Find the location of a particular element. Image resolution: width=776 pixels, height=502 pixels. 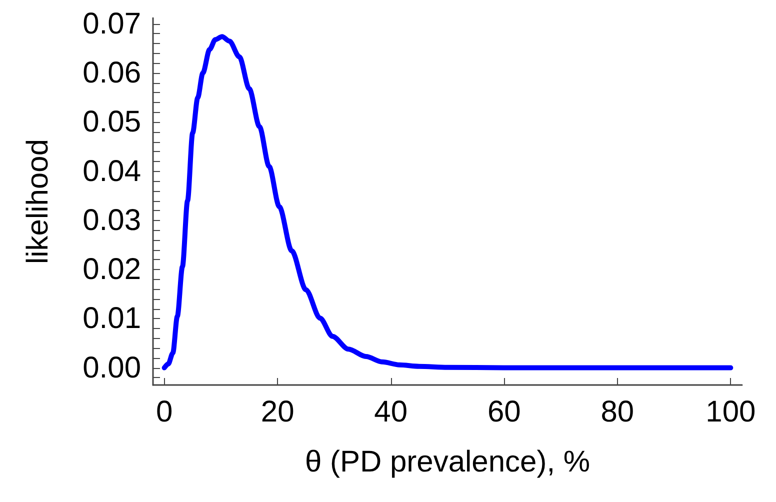

y-tick-label: 0.04 is located at coordinates (111, 171).